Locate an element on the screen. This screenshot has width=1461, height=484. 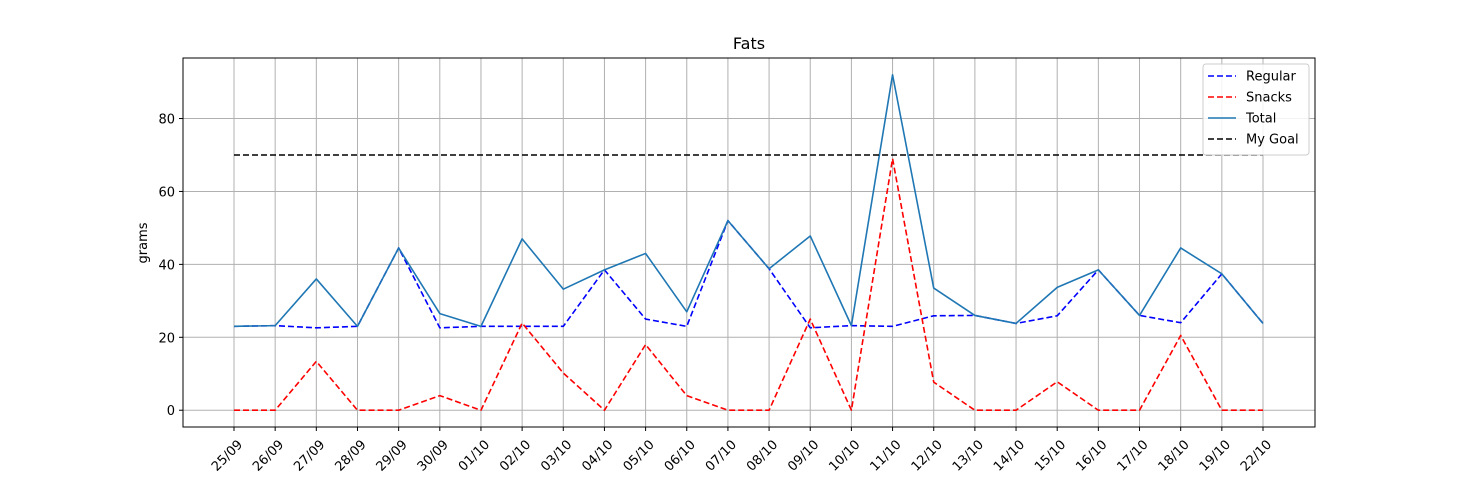
chart-title: Fats is located at coordinates (749, 43).